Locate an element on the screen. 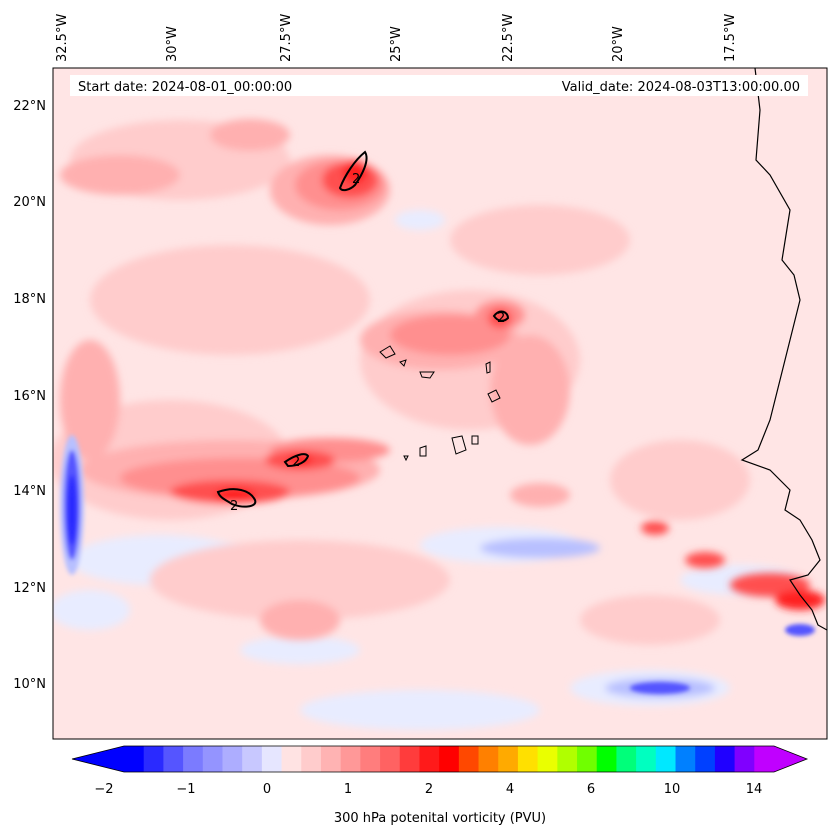 The width and height of the screenshot is (837, 836). colorbar is located at coordinates (440, 759).